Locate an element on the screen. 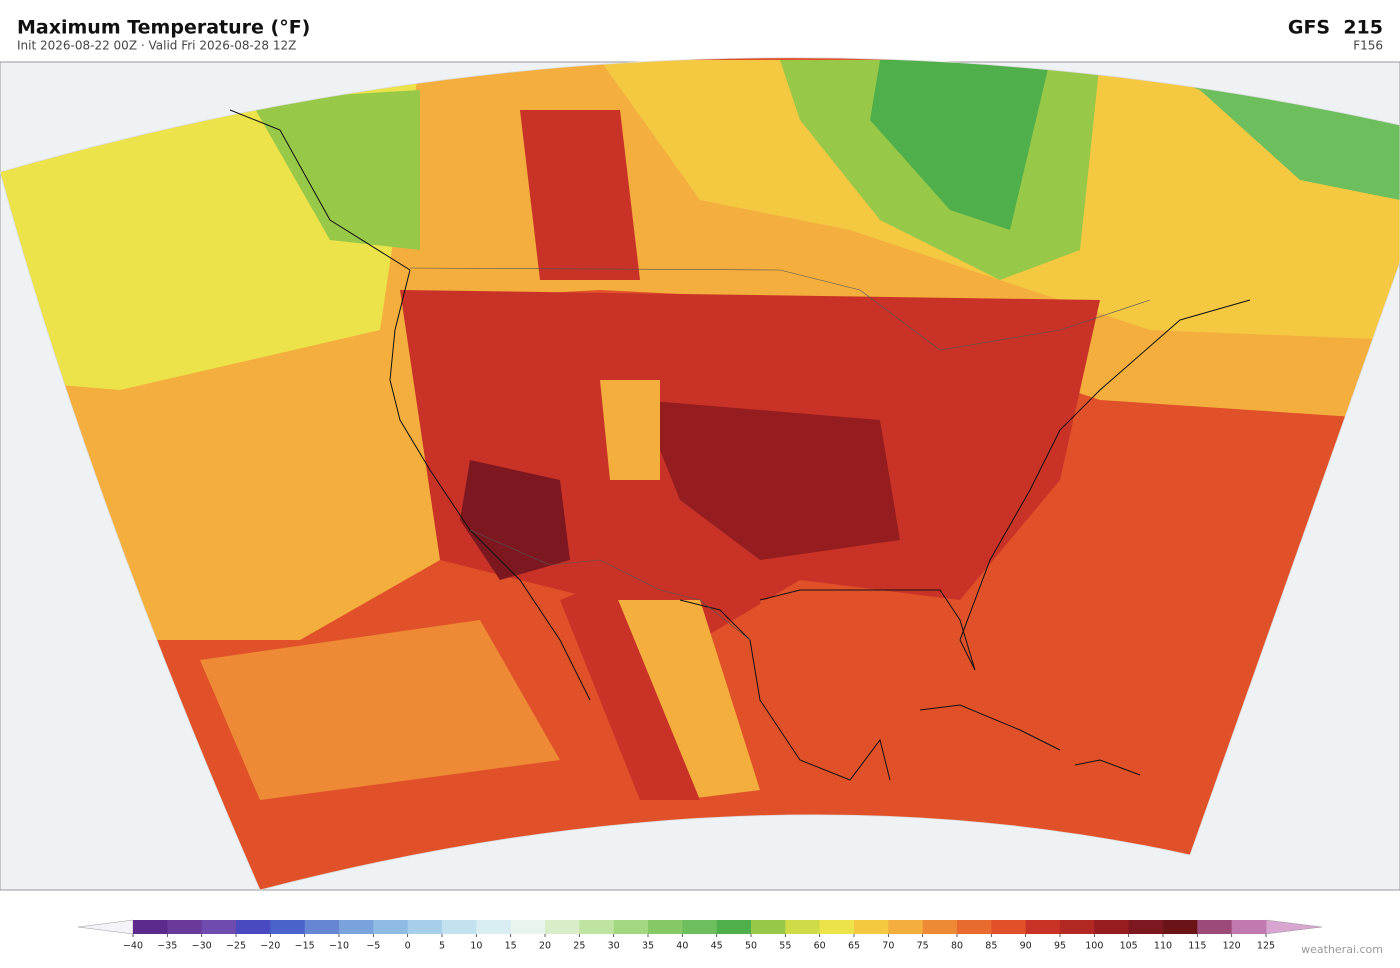 This screenshot has height=968, width=1400. colorbar-tick-label: 95 is located at coordinates (1060, 946).